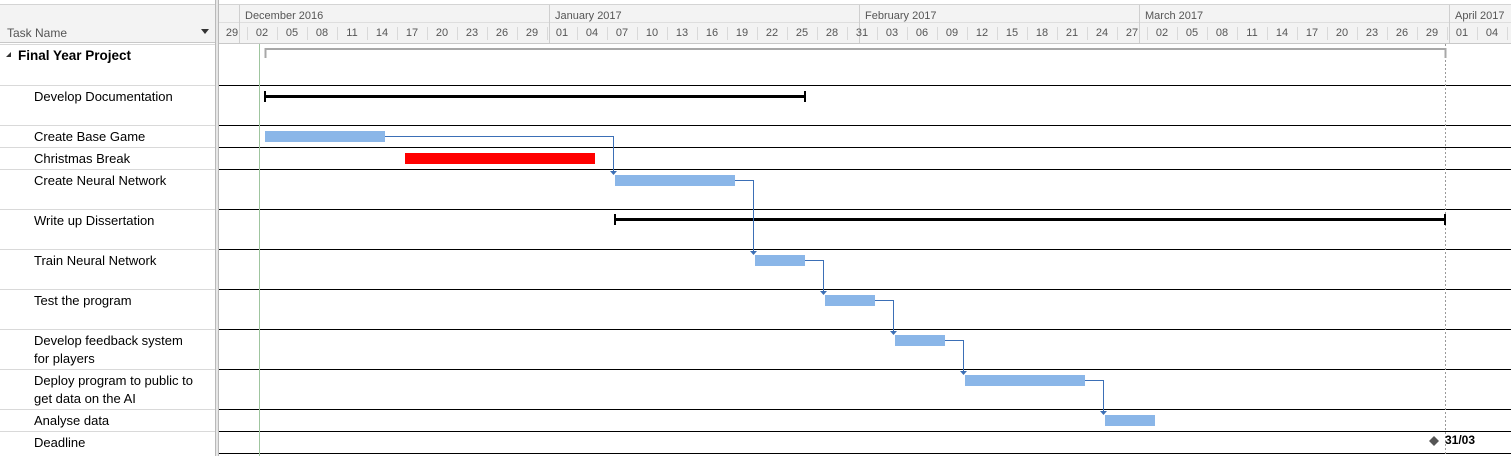 The width and height of the screenshot is (1511, 456). I want to click on task-name: Analyse data, so click(72, 420).